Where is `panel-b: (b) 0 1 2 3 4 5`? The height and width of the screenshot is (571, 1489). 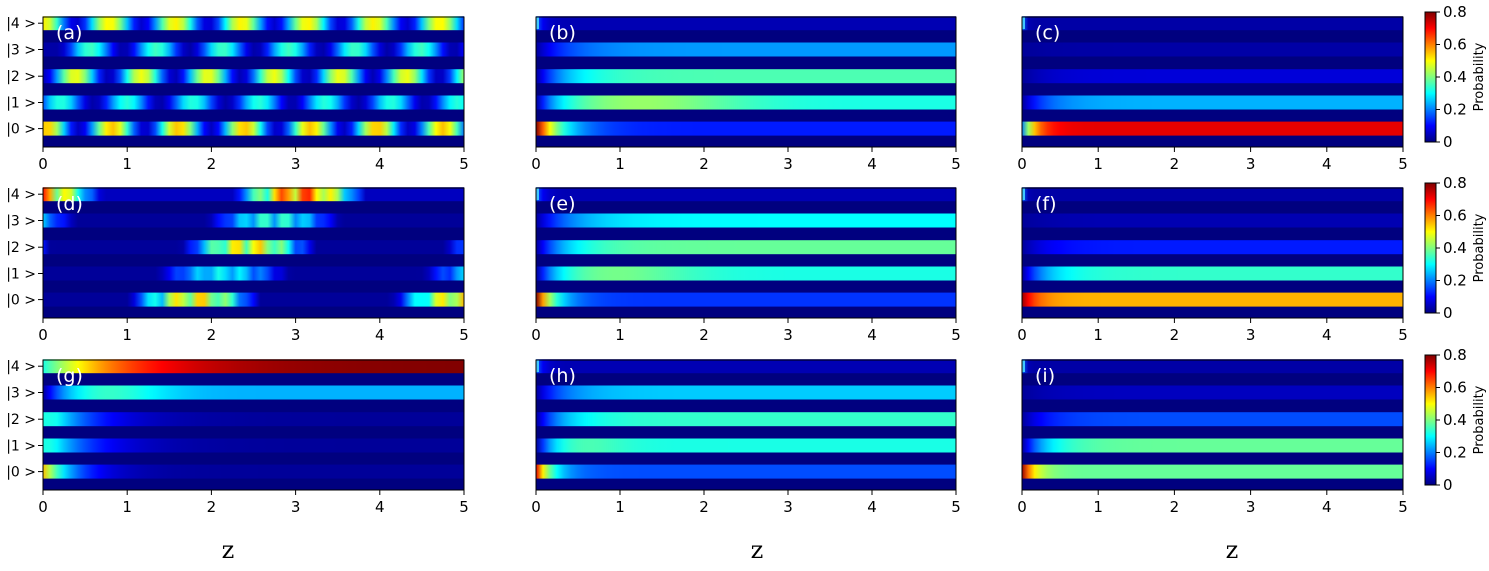
panel-b: (b) 0 1 2 3 4 5 is located at coordinates (746, 94).